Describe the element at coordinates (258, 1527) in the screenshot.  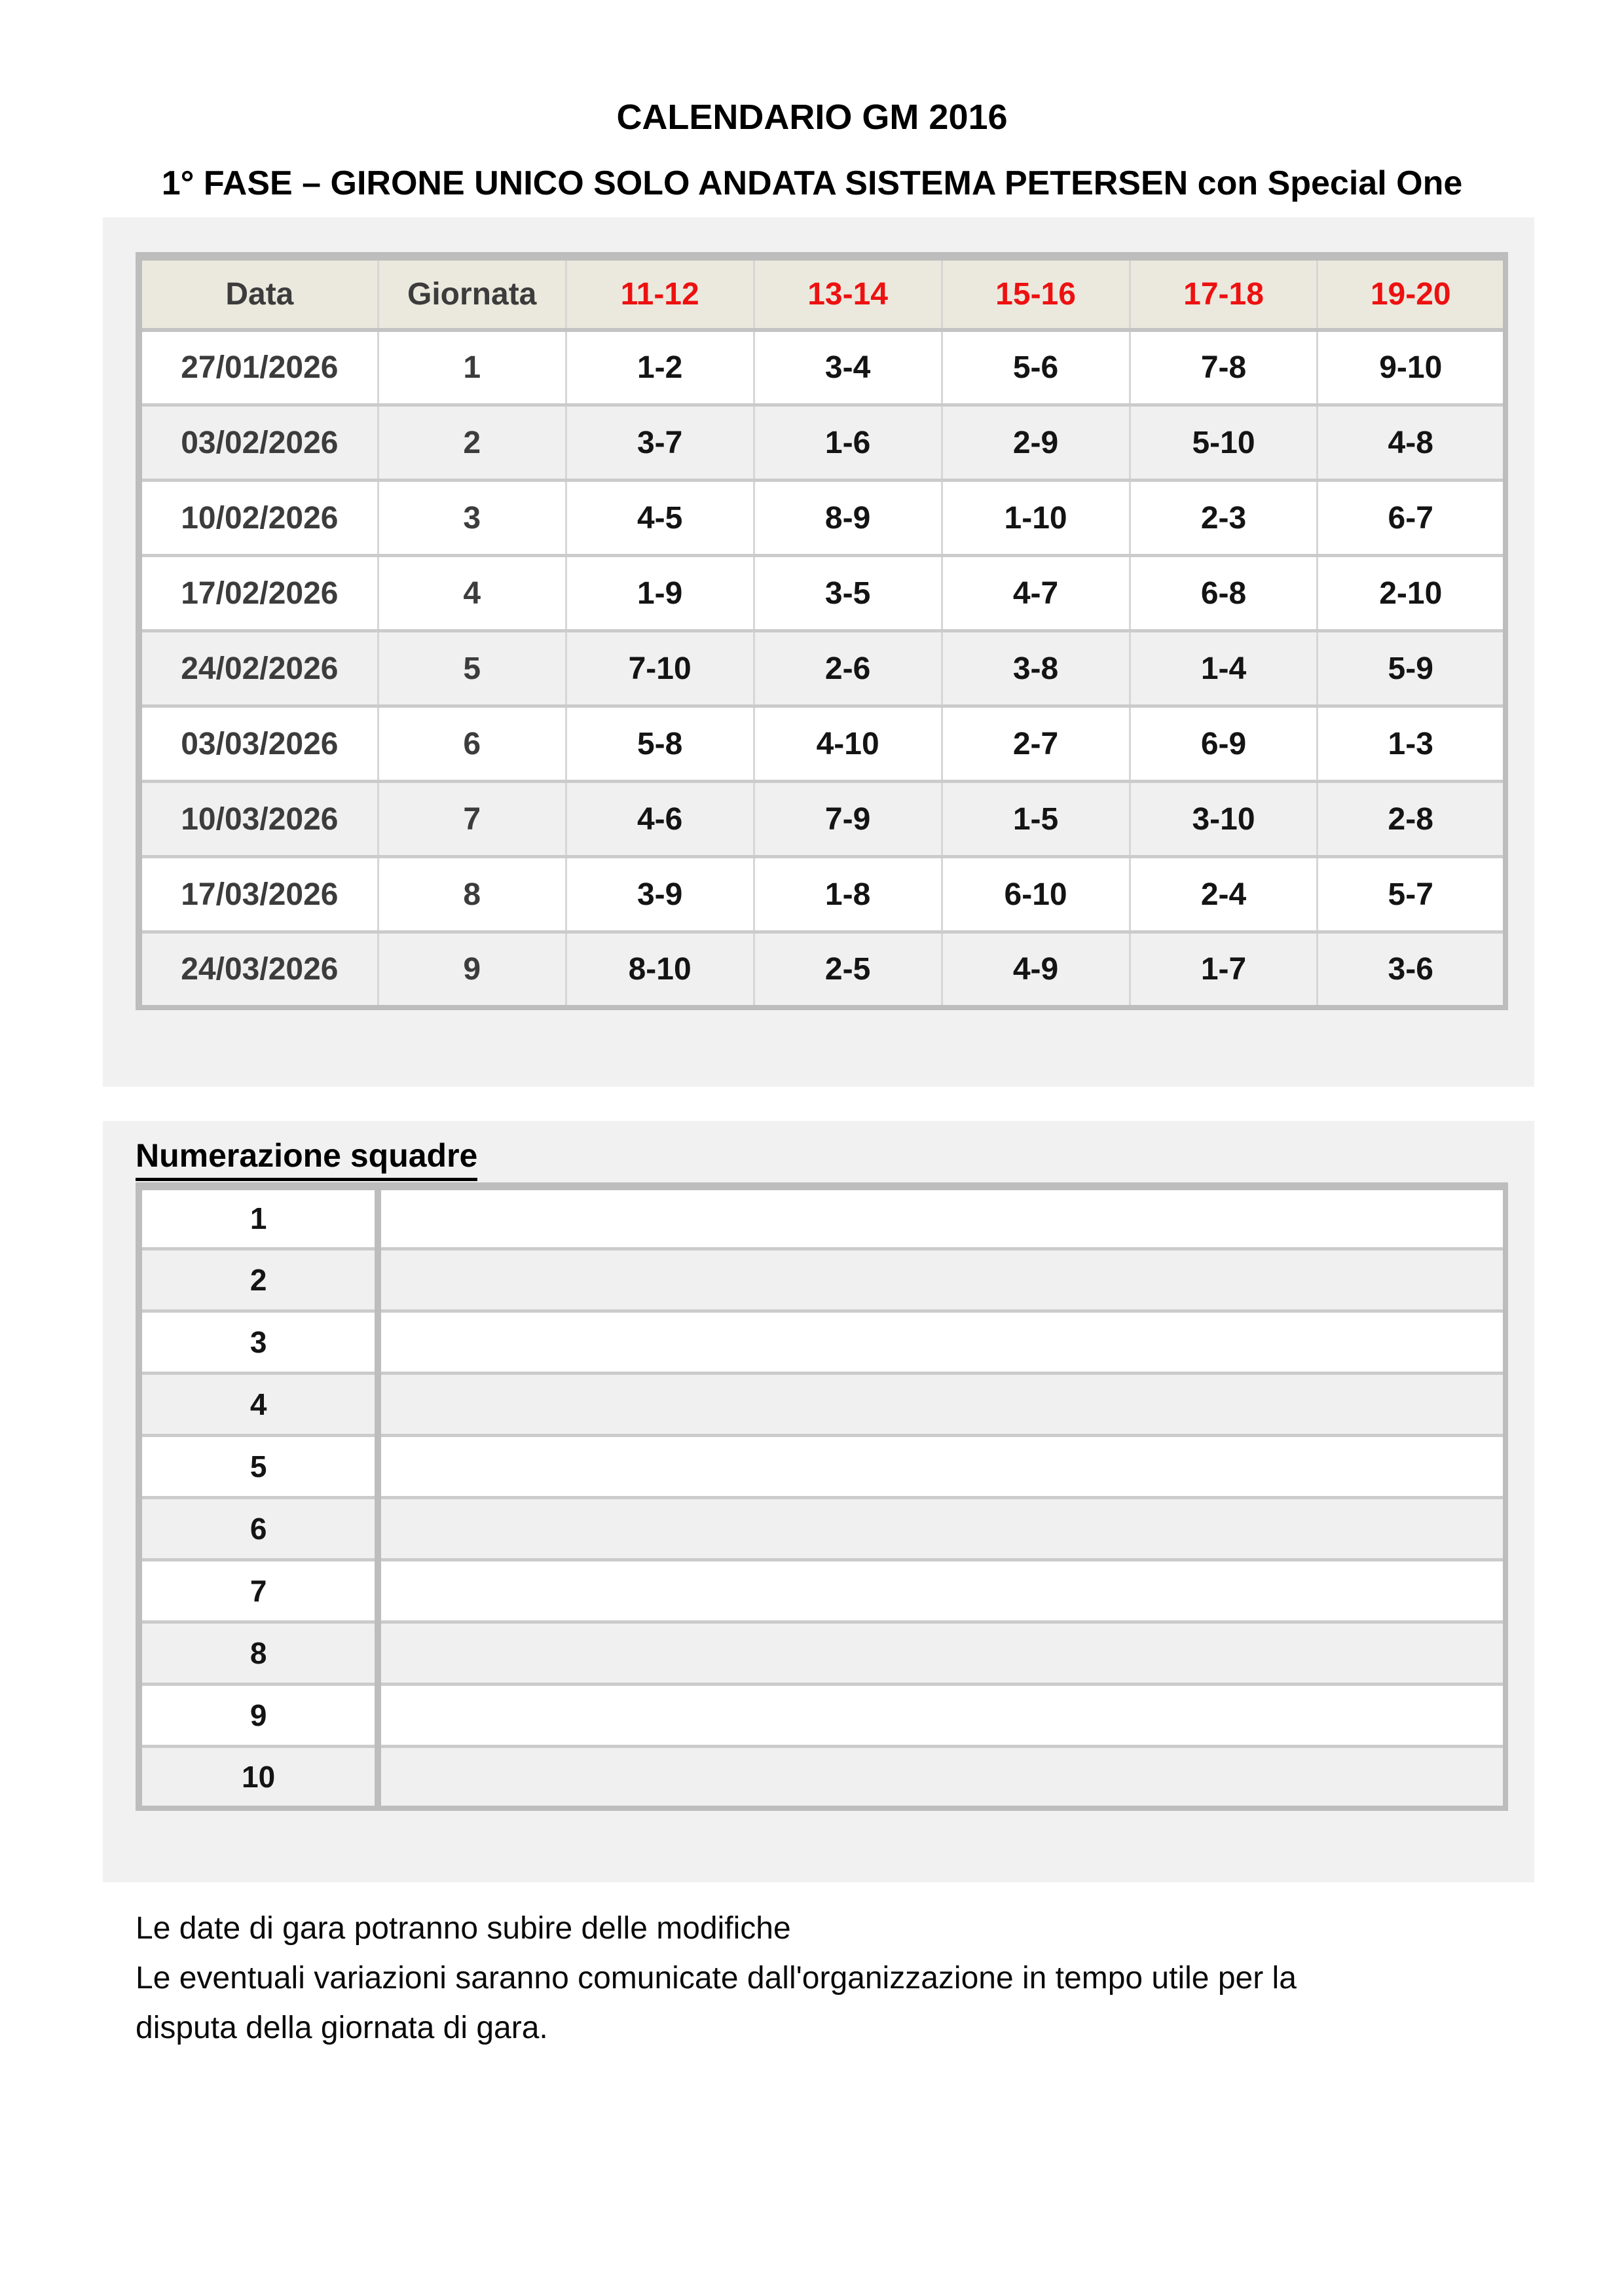
I see `team-number: 6` at that location.